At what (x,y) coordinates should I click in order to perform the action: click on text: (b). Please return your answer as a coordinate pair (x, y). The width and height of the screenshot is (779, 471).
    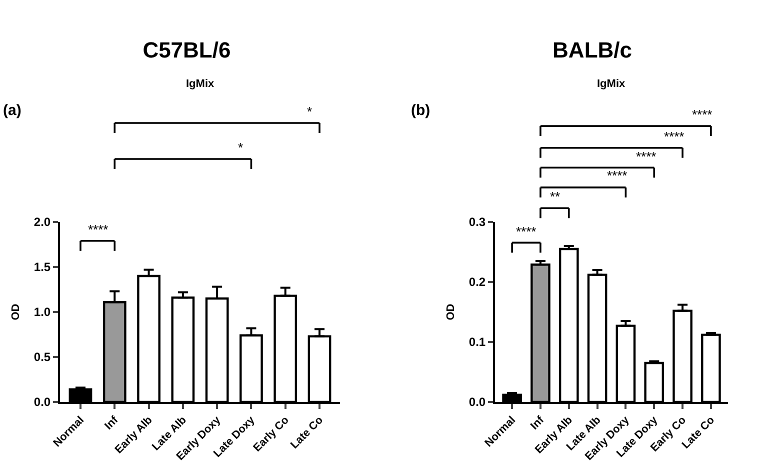
    Looking at the image, I should click on (420, 110).